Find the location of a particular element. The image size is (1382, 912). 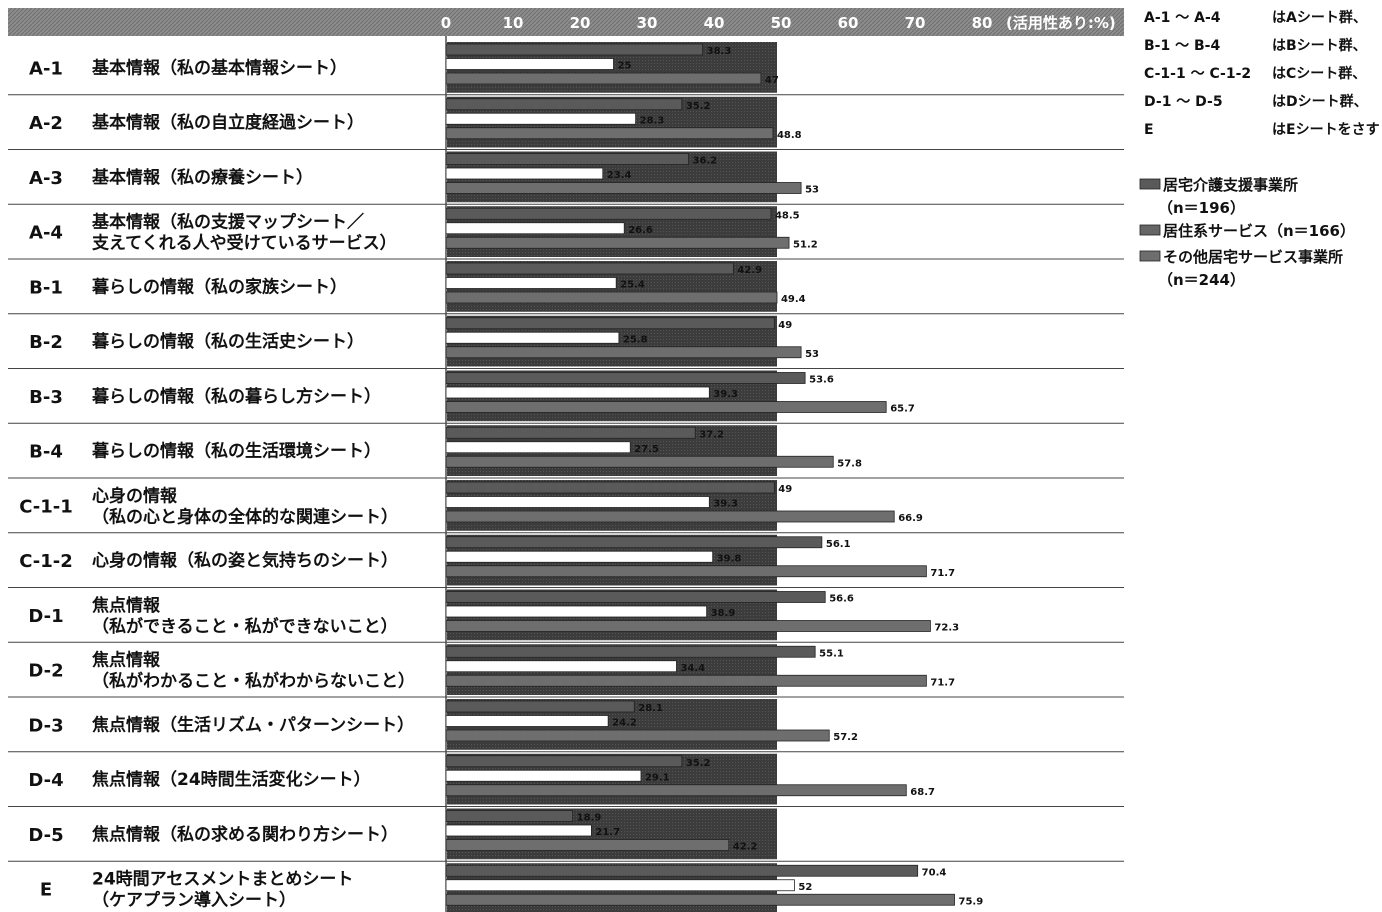

row-code: B-2 is located at coordinates (46, 342).